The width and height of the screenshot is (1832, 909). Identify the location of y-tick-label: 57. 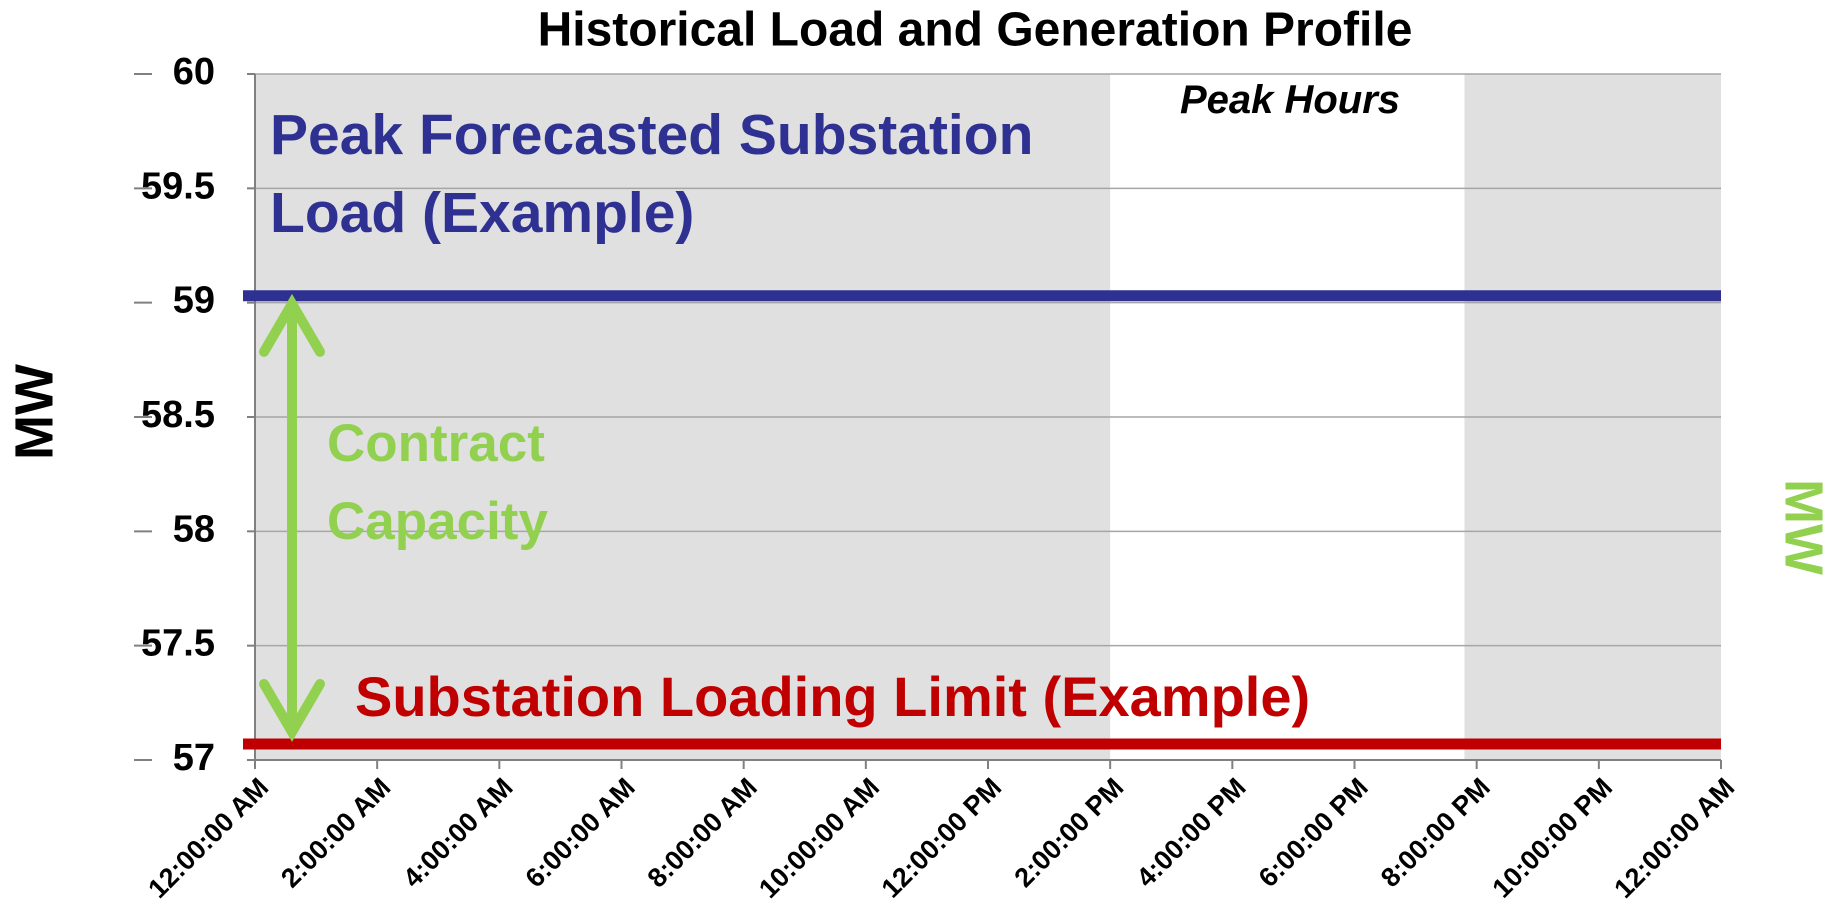
(194, 758).